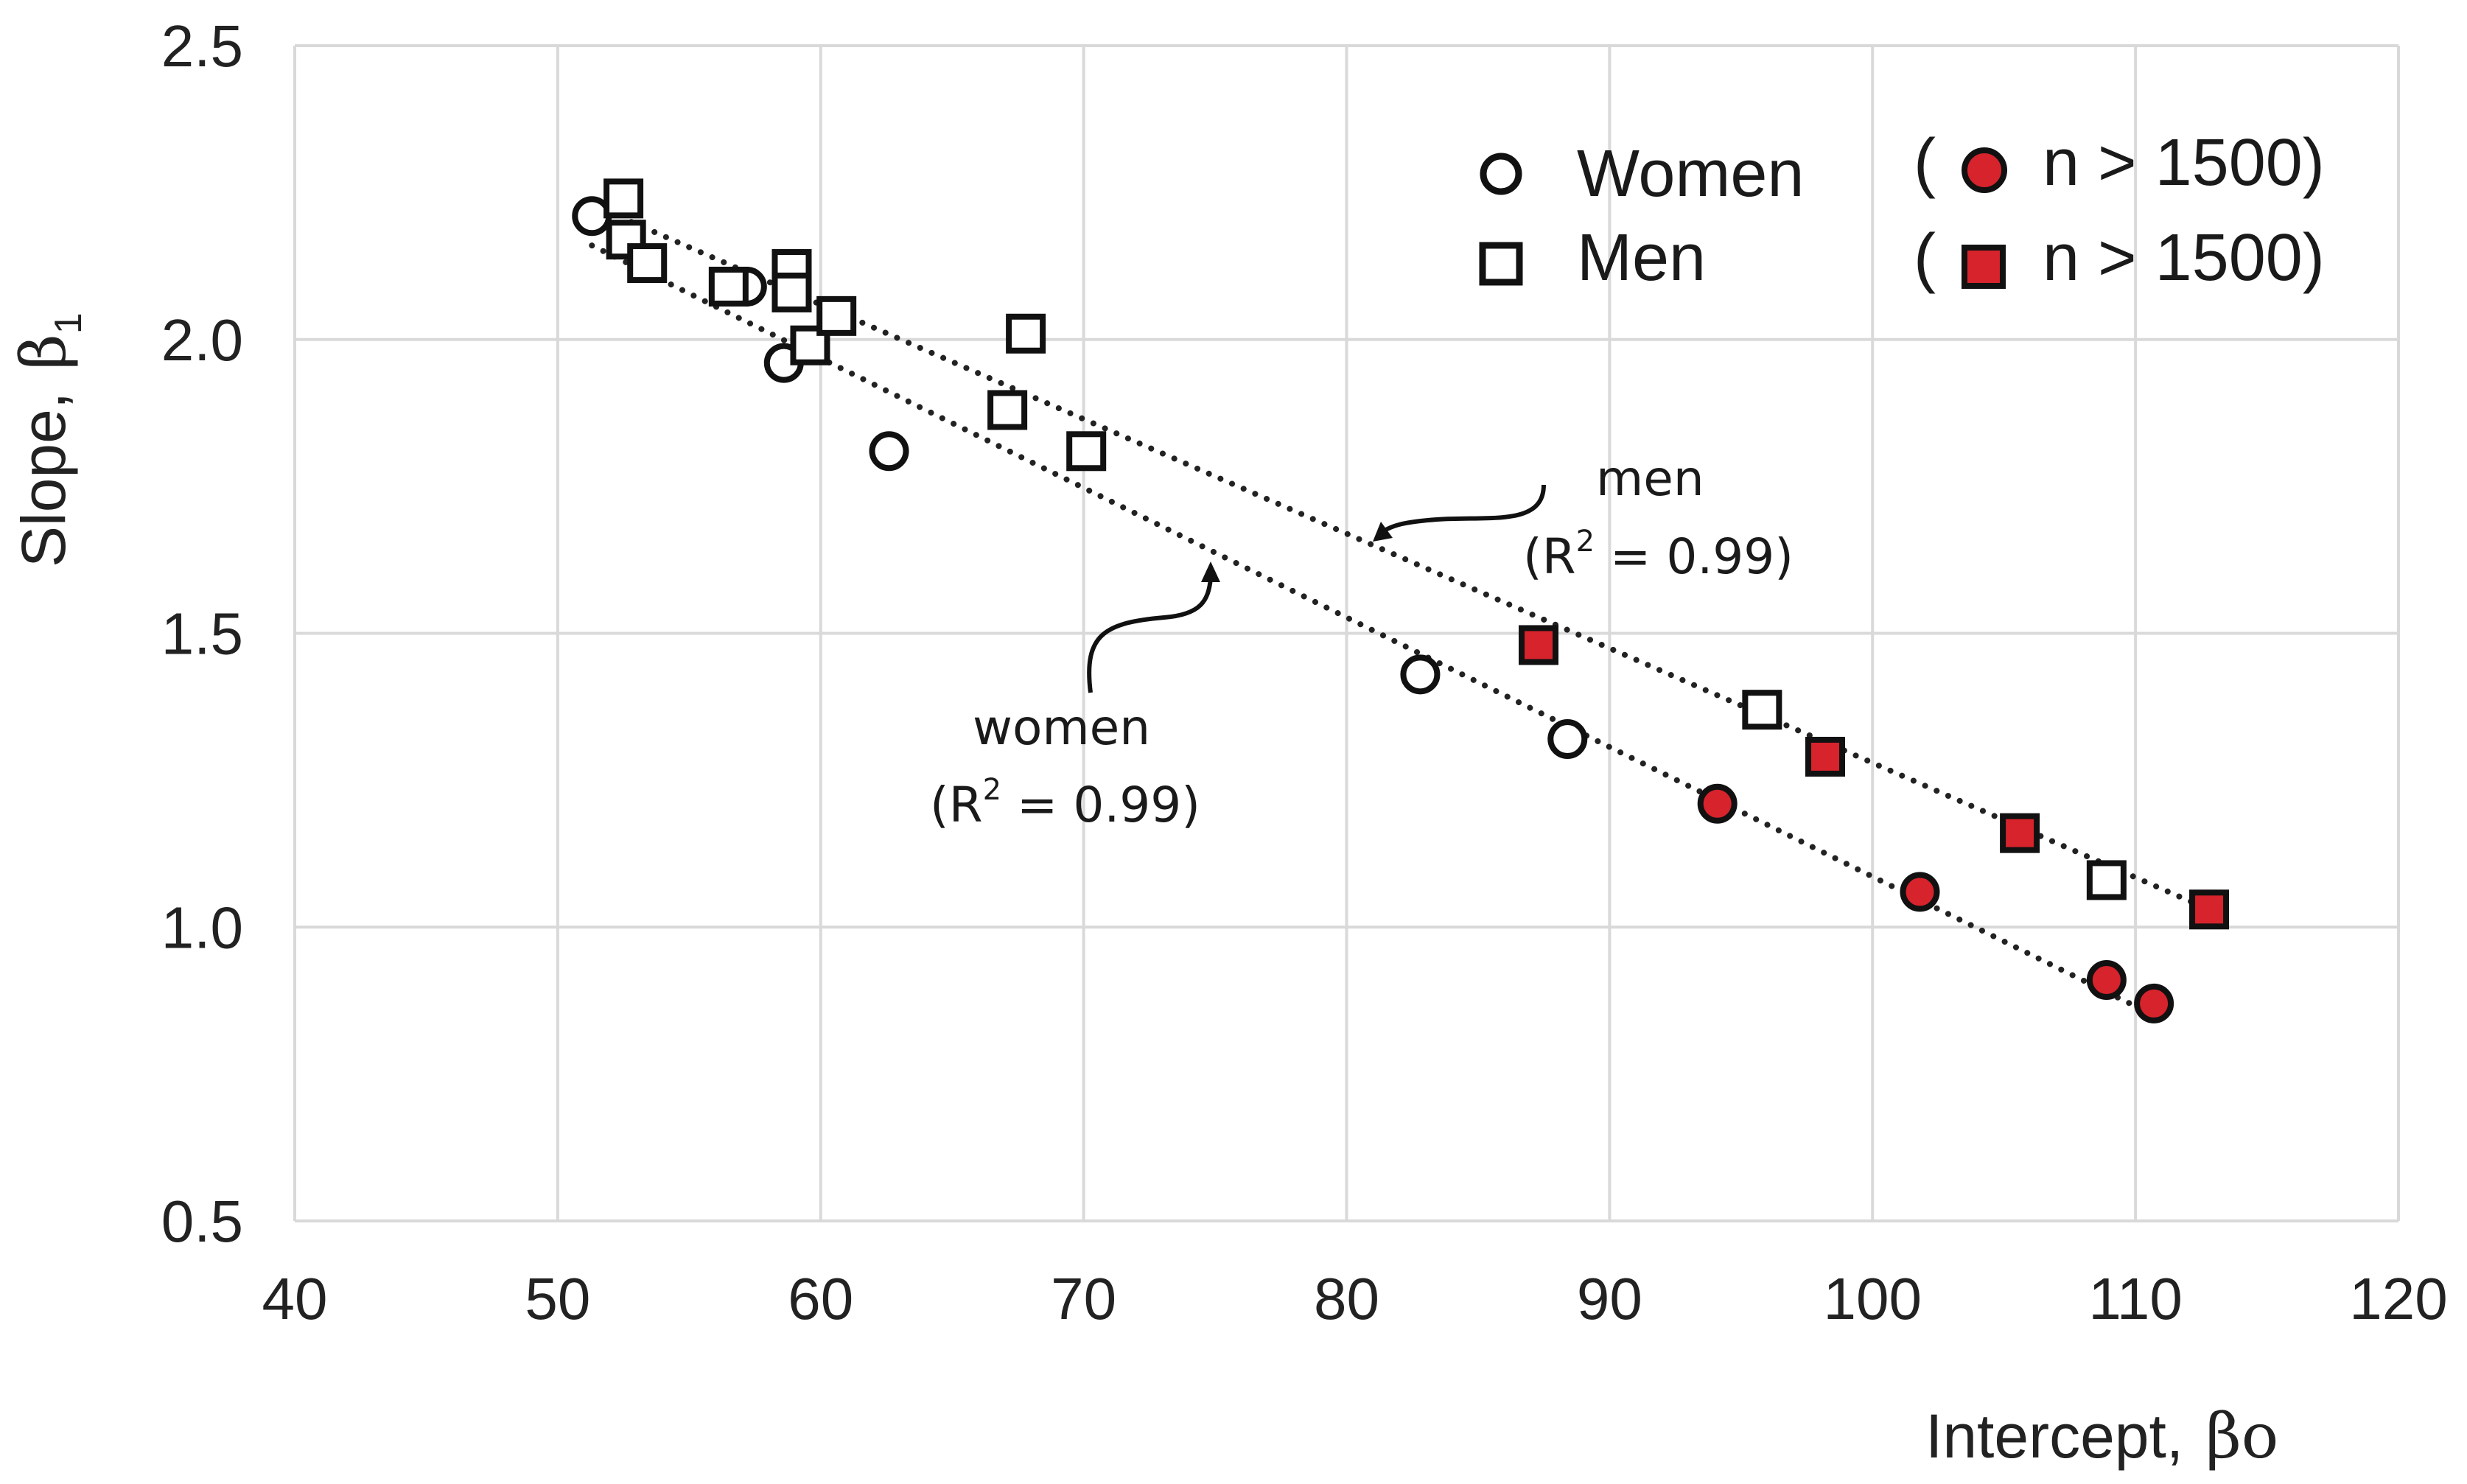 The height and width of the screenshot is (1484, 2467). I want to click on annotation-women-r2-sup: 2, so click(992, 790).